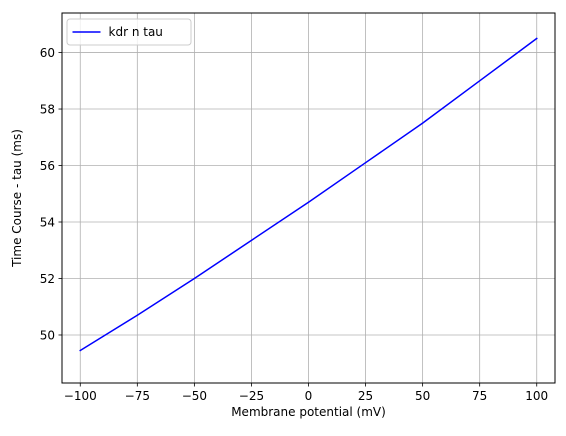 This screenshot has height=436, width=566. I want to click on y-tick-label: 58, so click(47, 109).